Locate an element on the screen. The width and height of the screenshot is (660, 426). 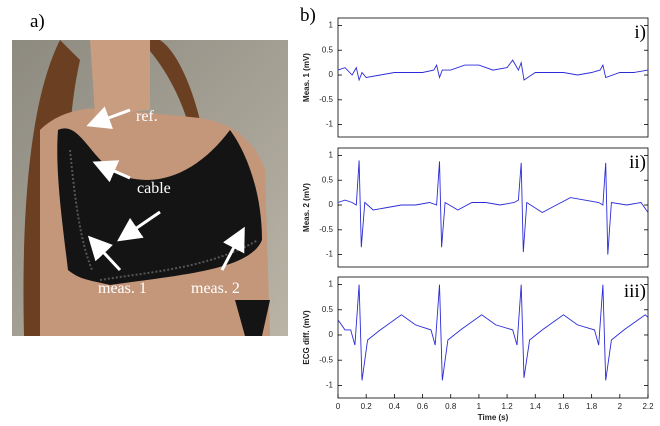
annotation: meas. 1 is located at coordinates (122, 288).